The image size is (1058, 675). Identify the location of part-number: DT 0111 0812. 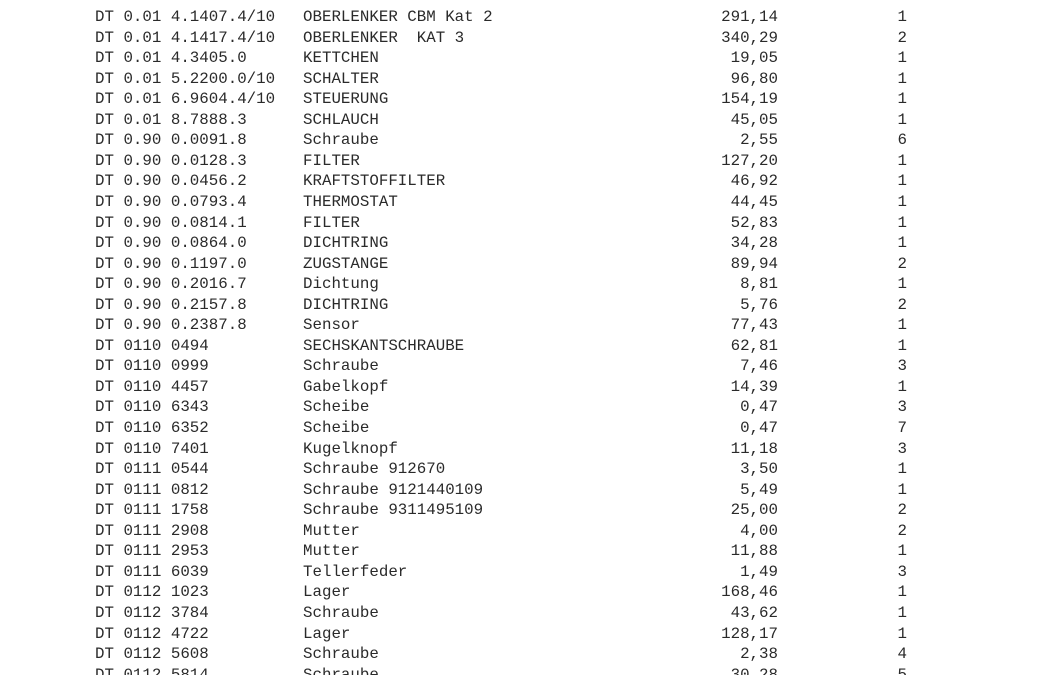
(152, 489).